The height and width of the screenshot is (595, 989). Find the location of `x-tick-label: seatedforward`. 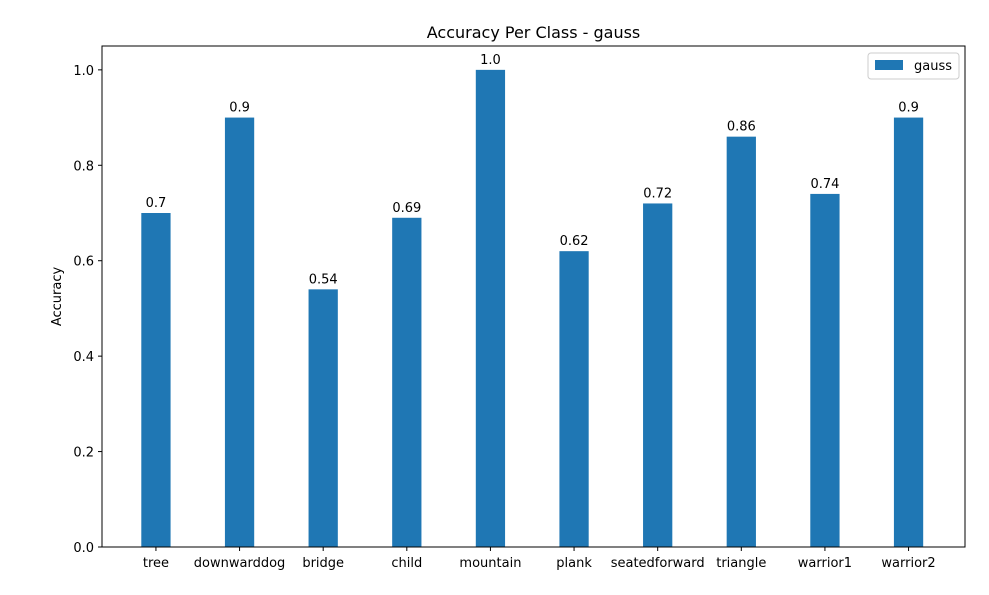

x-tick-label: seatedforward is located at coordinates (658, 563).